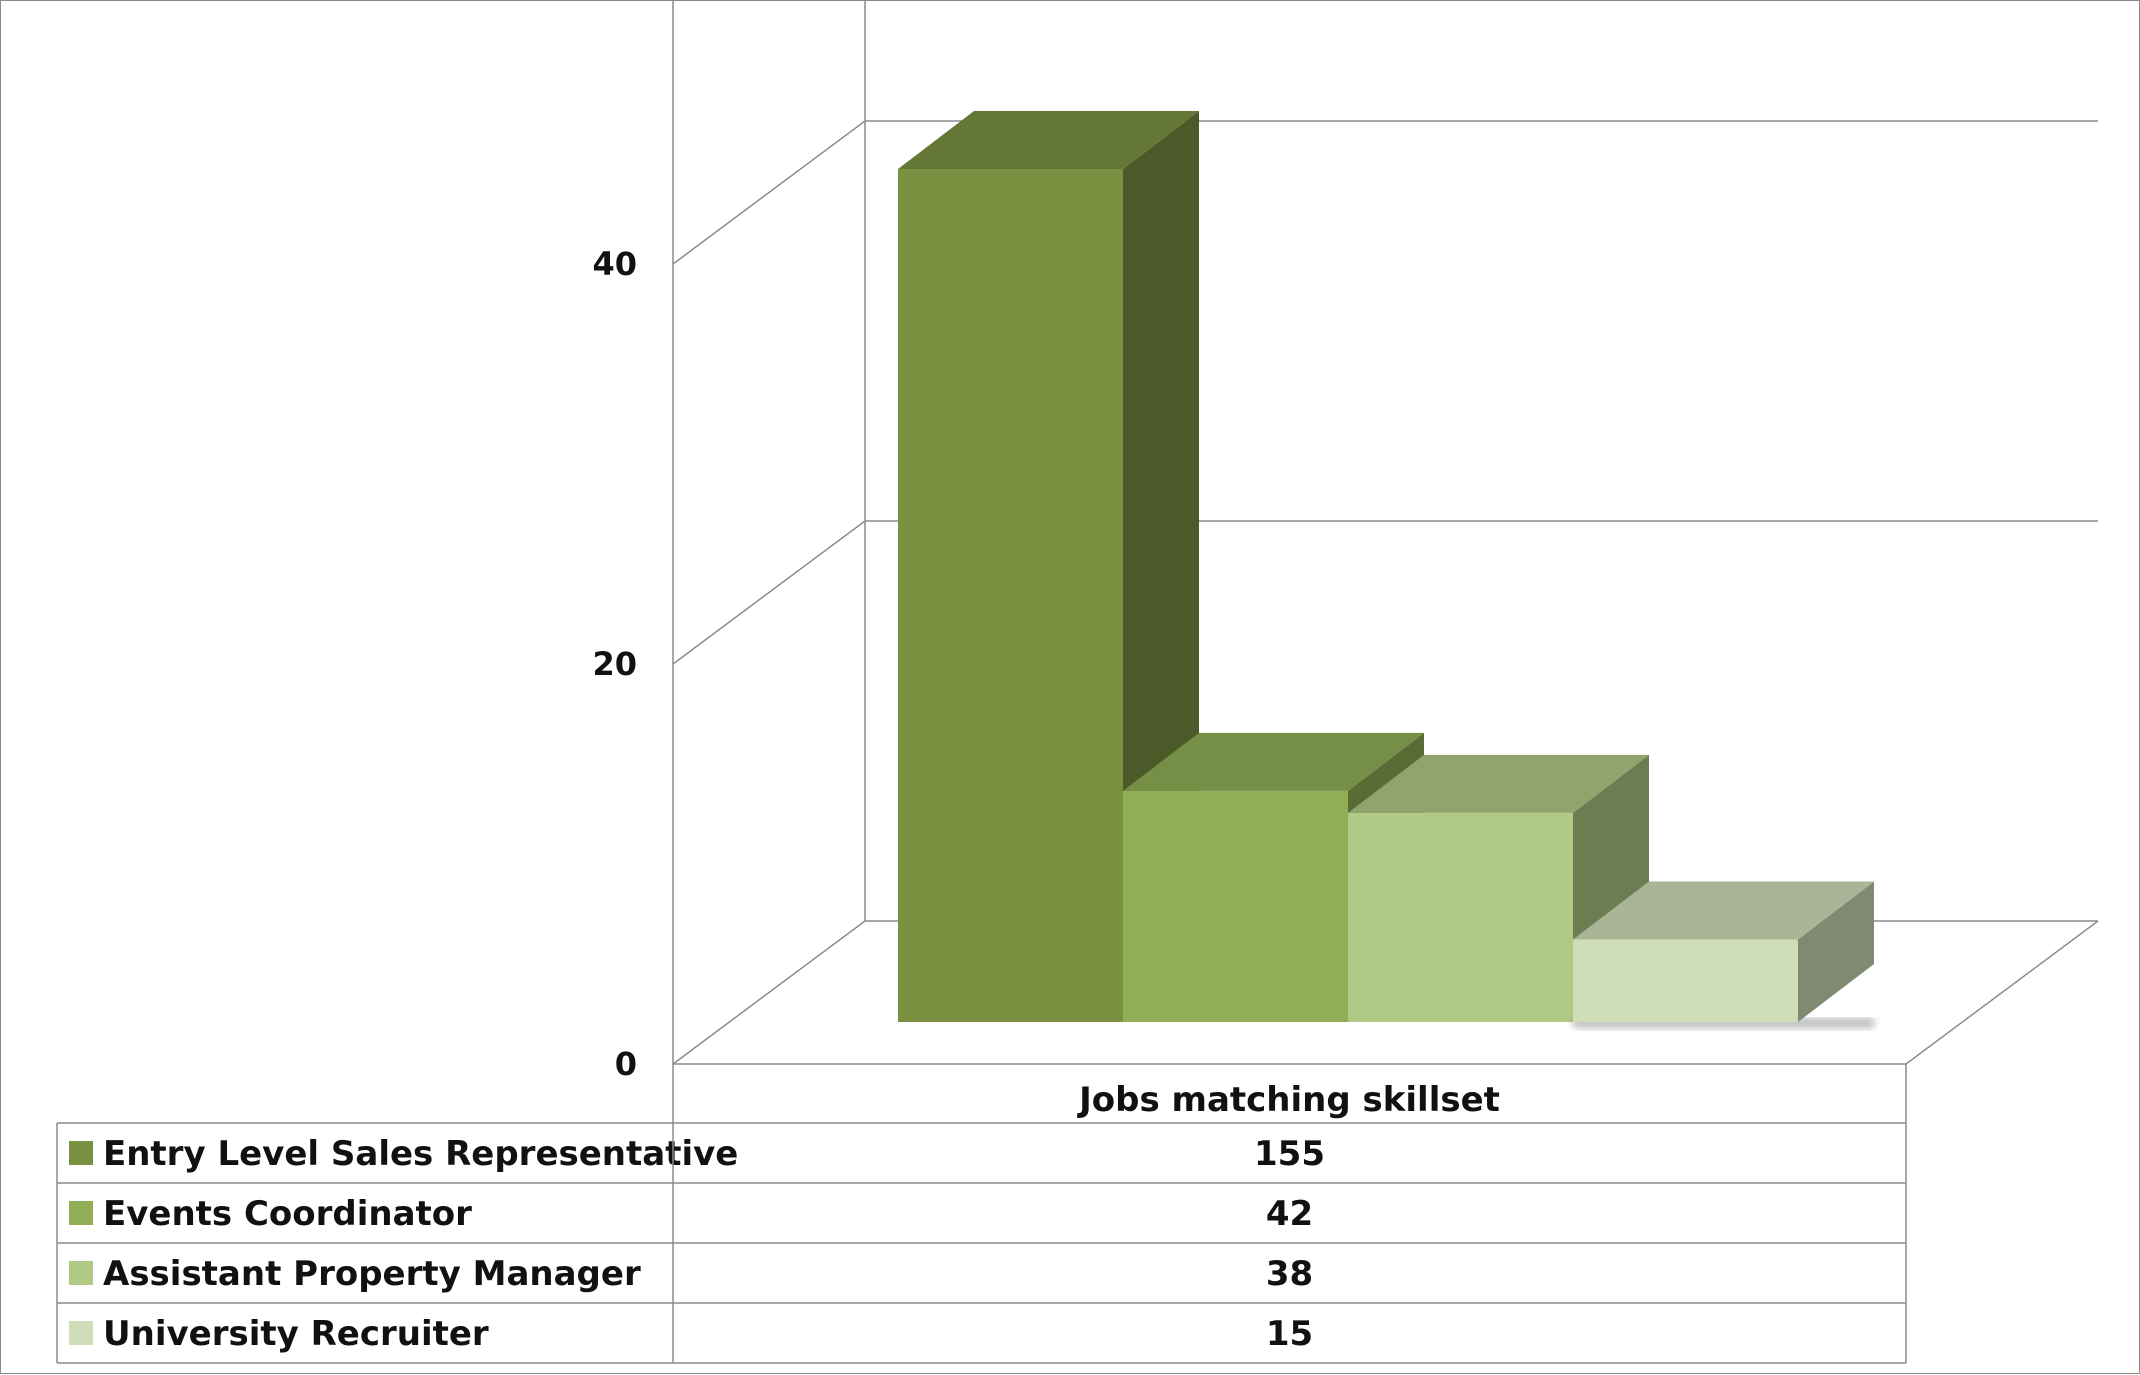  I want to click on bar-shadow, so click(1723, 1023).